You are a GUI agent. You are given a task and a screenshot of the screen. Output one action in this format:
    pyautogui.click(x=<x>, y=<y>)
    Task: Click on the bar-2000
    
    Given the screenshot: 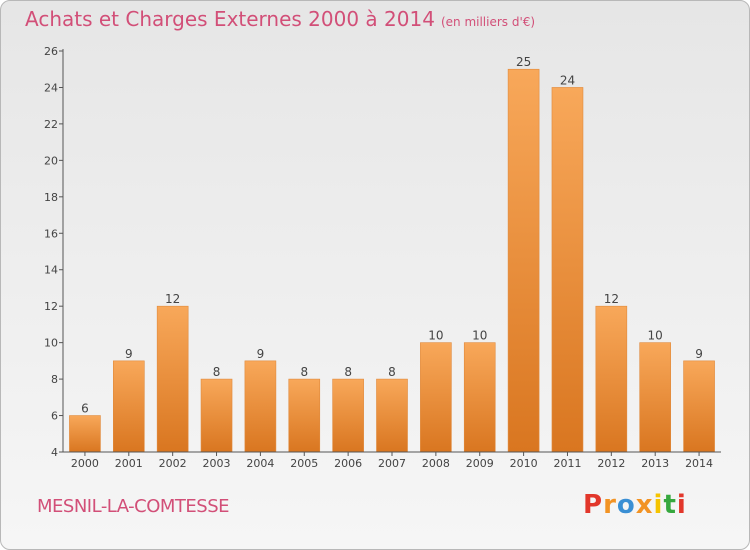 What is the action you would take?
    pyautogui.click(x=85, y=434)
    